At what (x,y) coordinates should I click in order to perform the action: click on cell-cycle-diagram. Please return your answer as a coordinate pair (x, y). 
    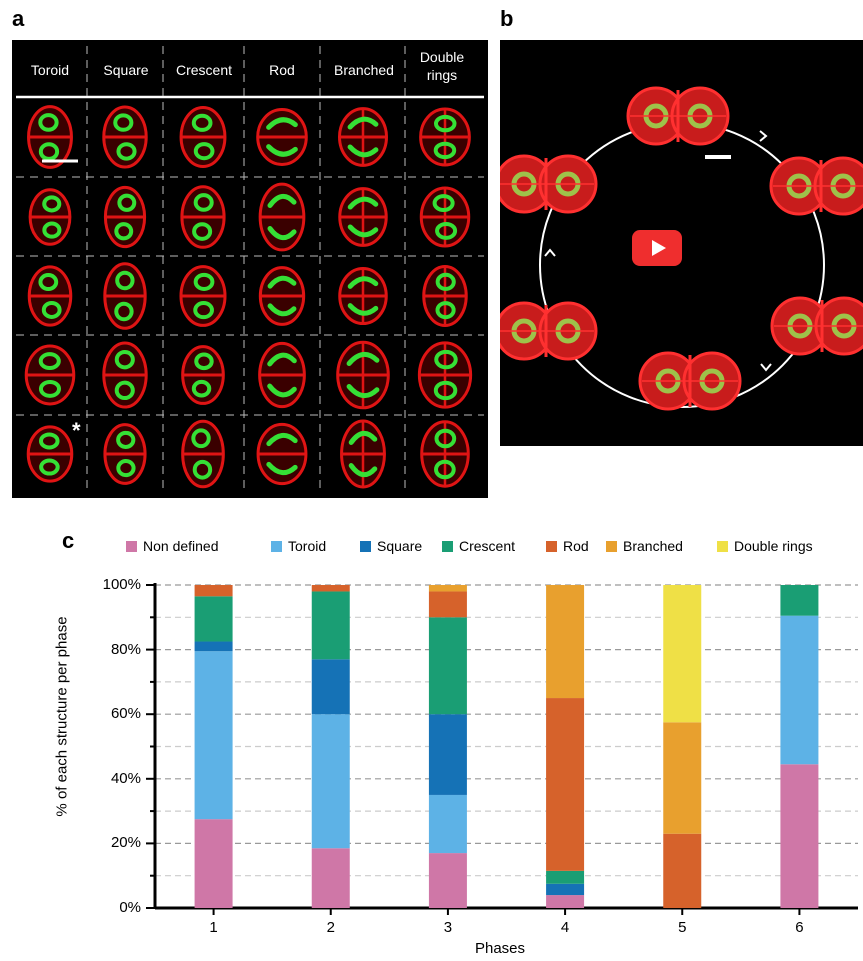
    Looking at the image, I should click on (681, 248).